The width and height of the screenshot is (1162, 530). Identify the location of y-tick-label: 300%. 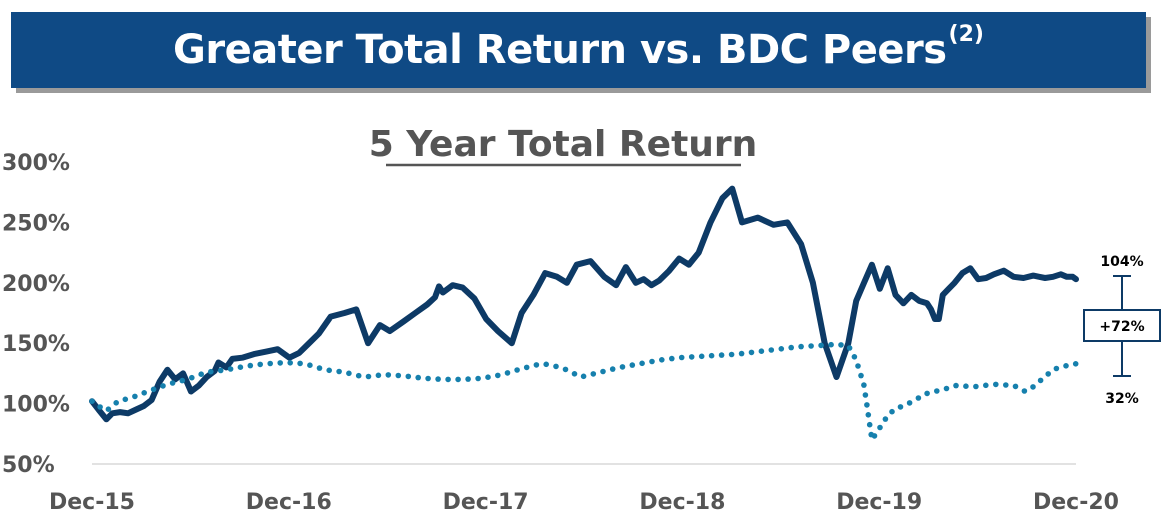
(36, 163).